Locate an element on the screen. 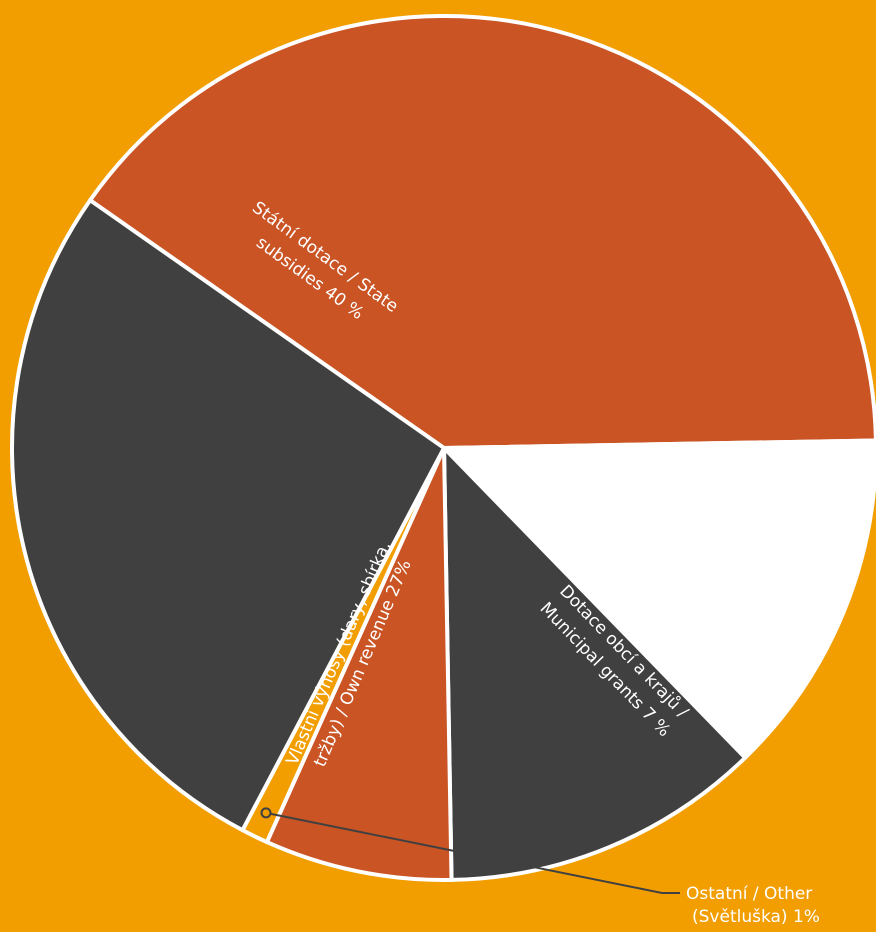 Image resolution: width=876 pixels, height=932 pixels. slice-label-other-line: (Světluška) 1% is located at coordinates (756, 917).